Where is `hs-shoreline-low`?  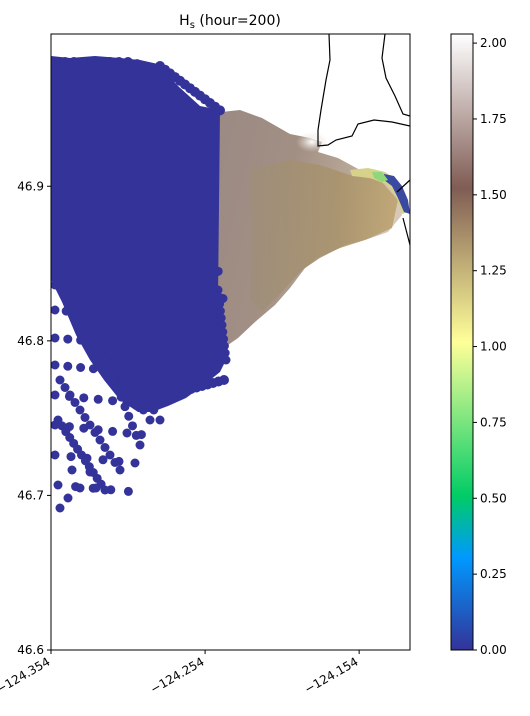
hs-shoreline-low is located at coordinates (397, 194).